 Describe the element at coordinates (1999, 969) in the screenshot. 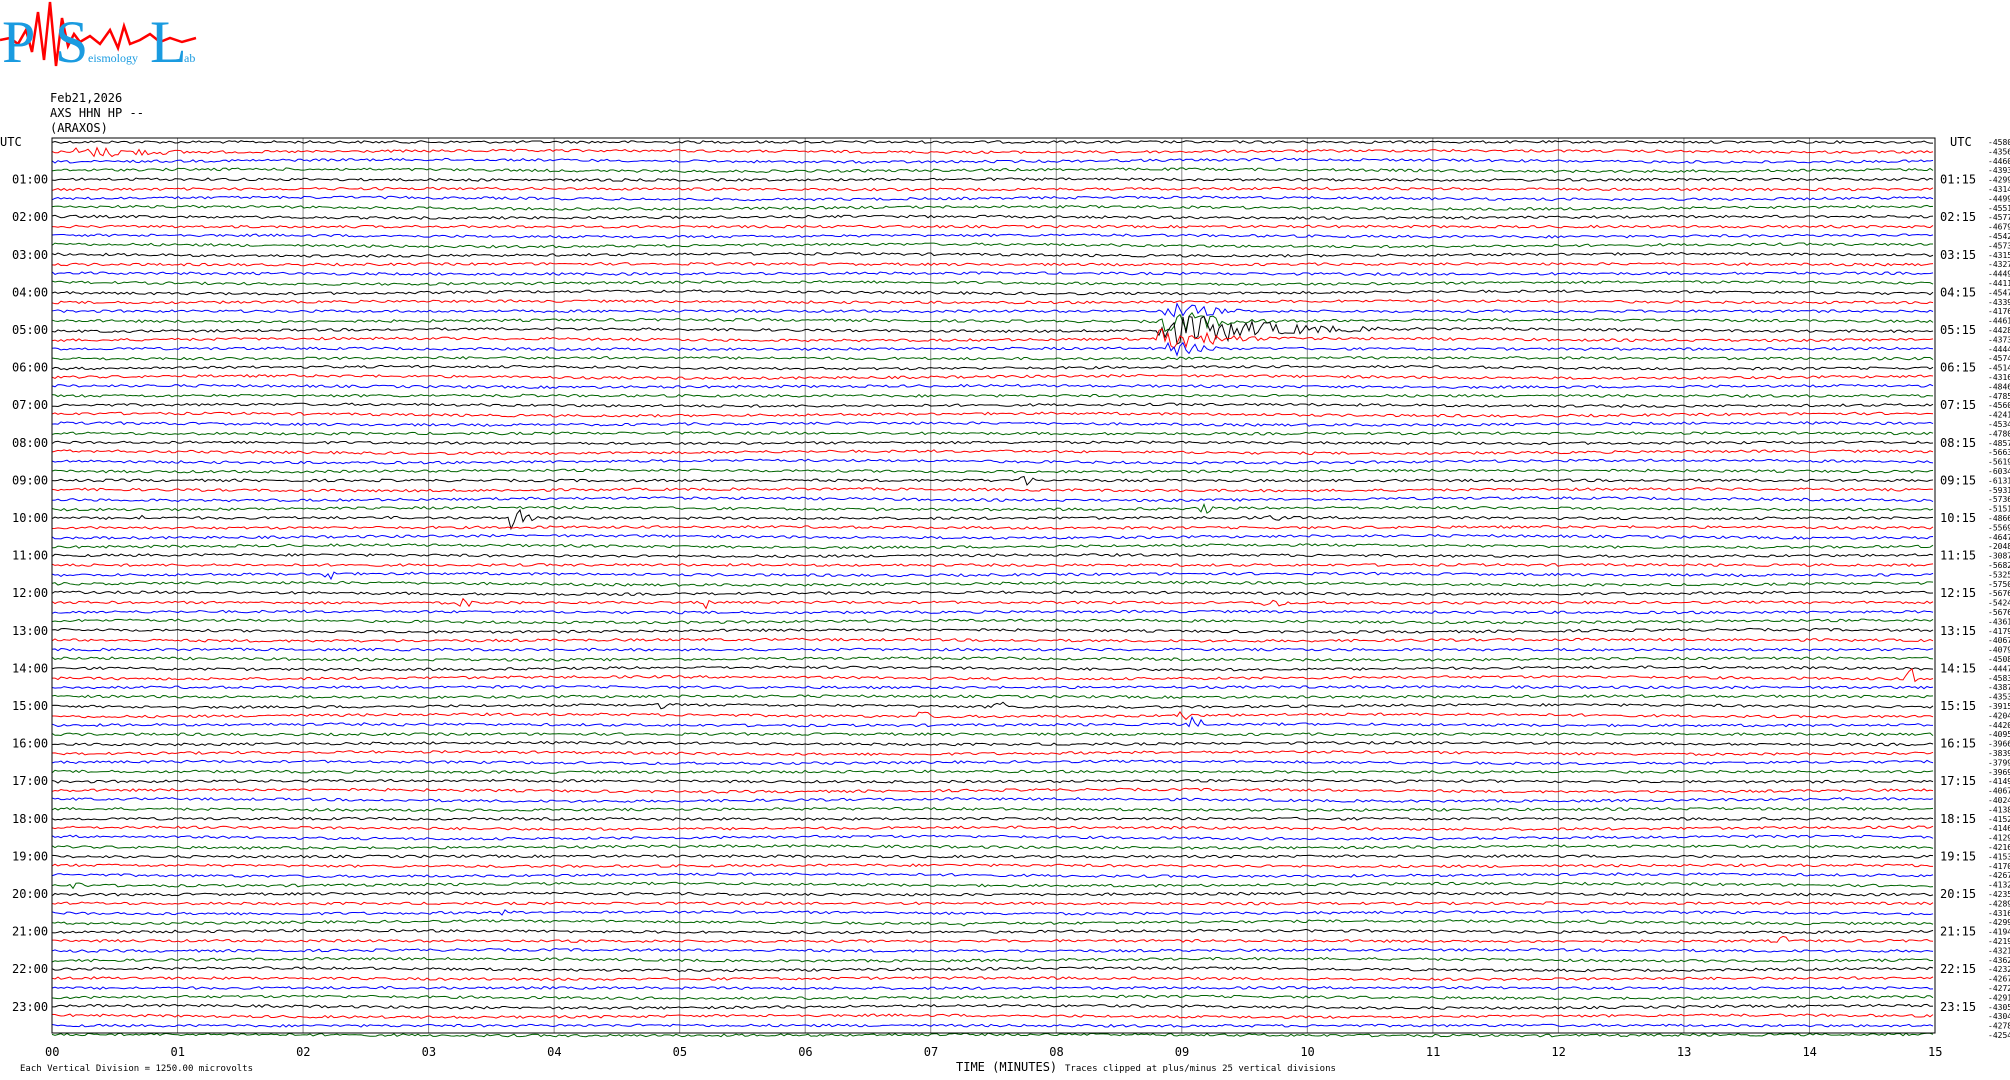

I see `trace-offset-label: -4232` at that location.